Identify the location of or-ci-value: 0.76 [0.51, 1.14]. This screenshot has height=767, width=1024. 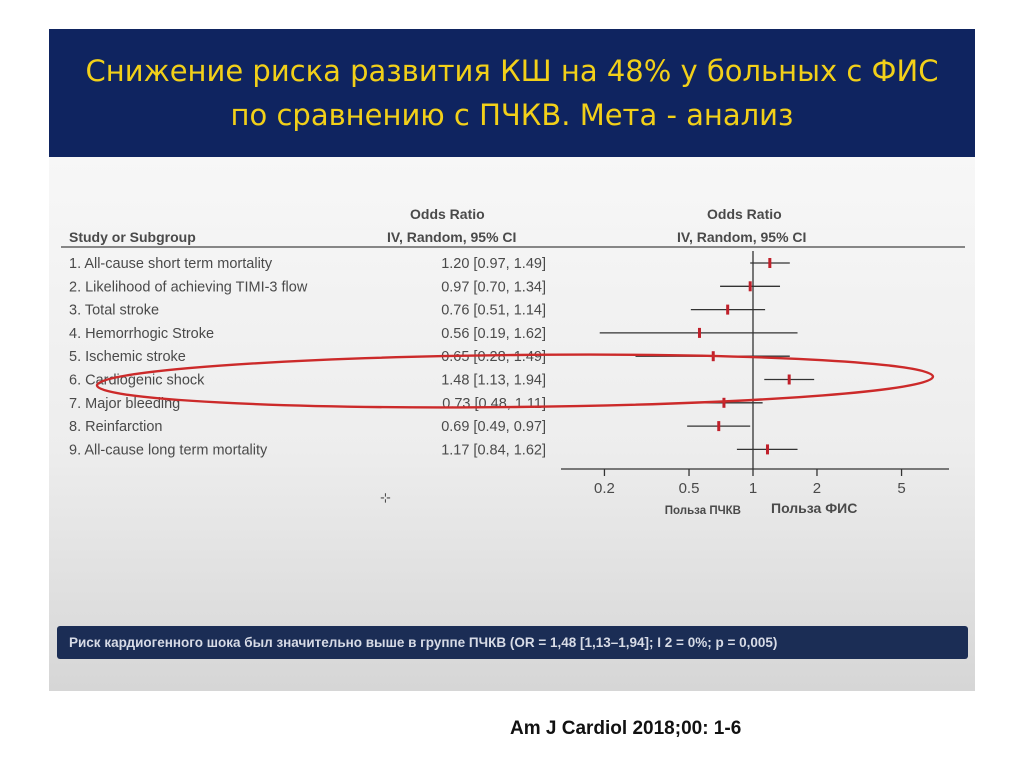
(493, 311).